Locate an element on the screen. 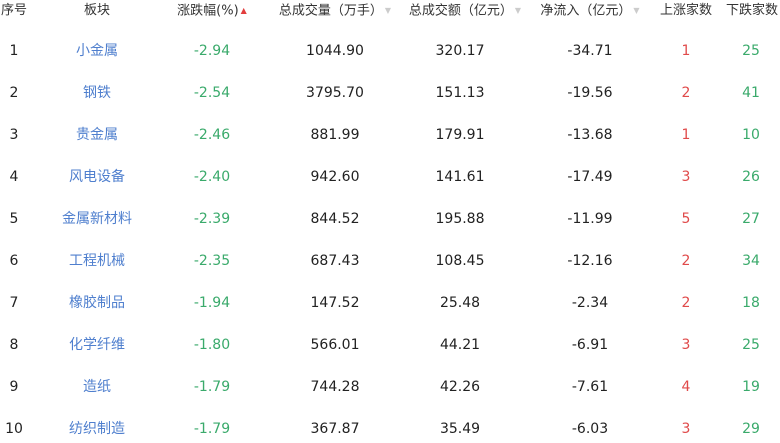 This screenshot has width=780, height=443. down-count: 27 is located at coordinates (751, 219).